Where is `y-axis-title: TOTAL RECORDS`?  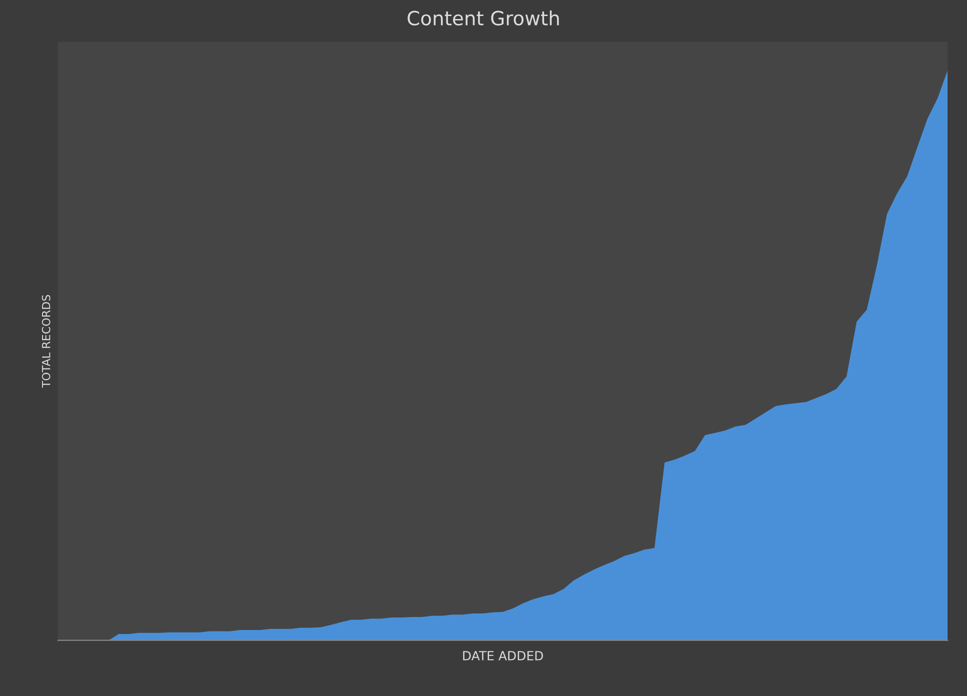 y-axis-title: TOTAL RECORDS is located at coordinates (46, 341).